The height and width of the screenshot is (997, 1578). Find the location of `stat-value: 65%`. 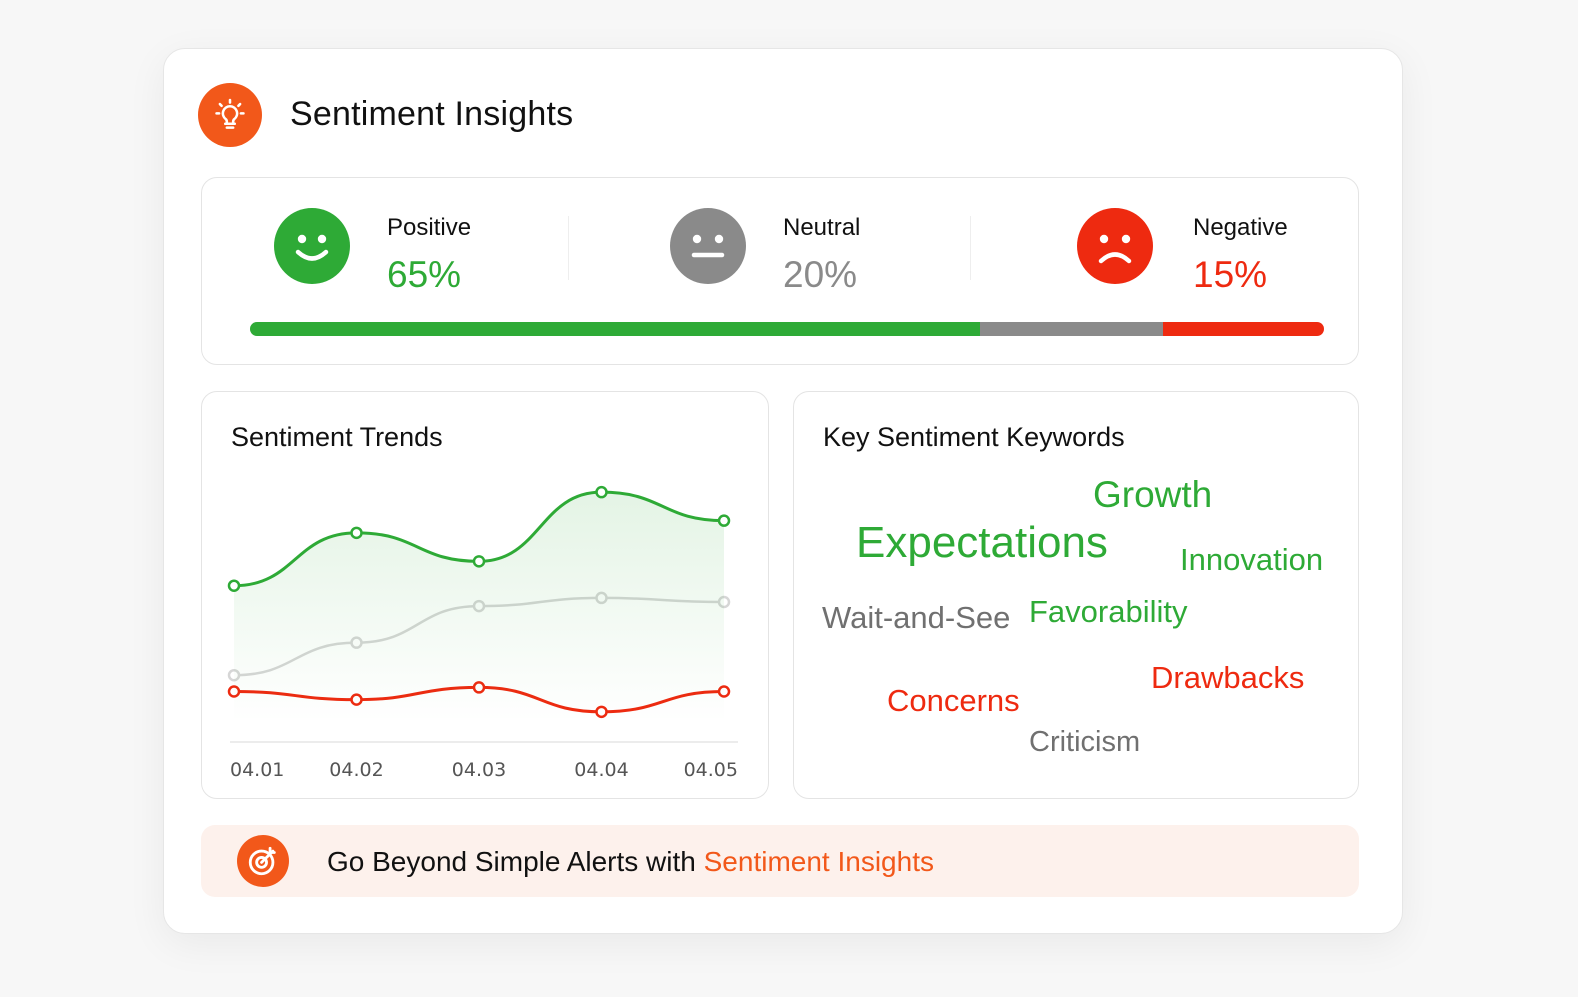

stat-value: 65% is located at coordinates (424, 274).